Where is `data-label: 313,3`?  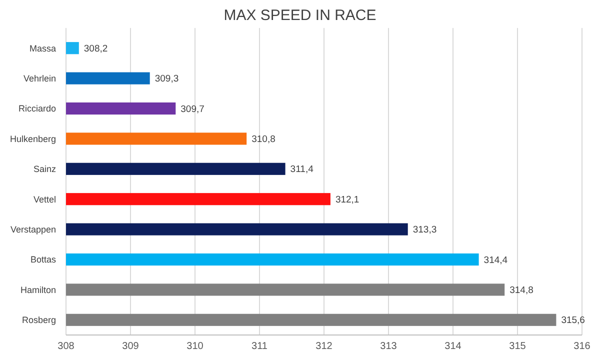
data-label: 313,3 is located at coordinates (424, 230).